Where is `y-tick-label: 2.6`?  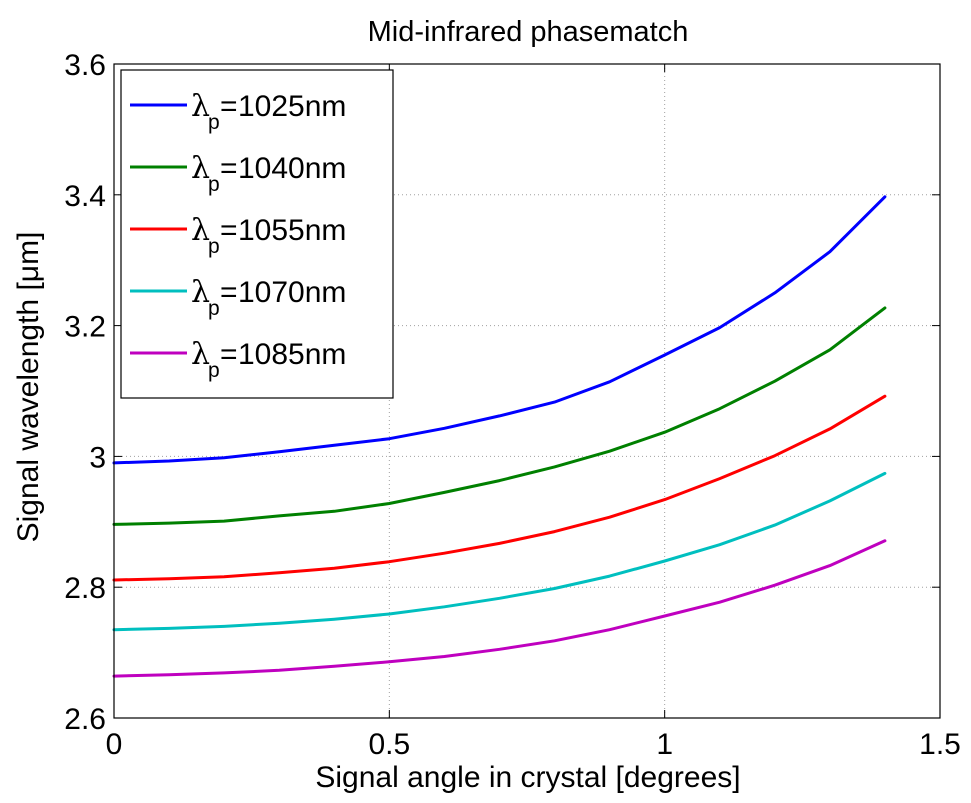
y-tick-label: 2.6 is located at coordinates (85, 719).